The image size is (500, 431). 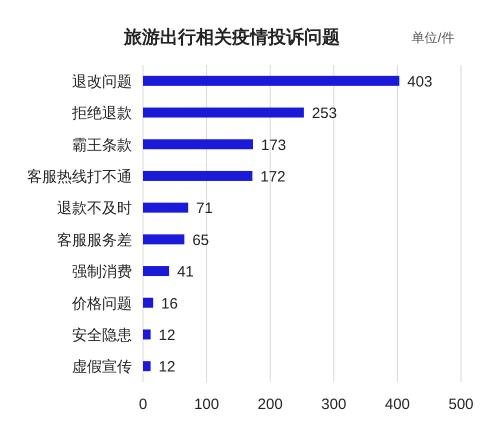 I want to click on y-tick-label: 强制消费, so click(x=102, y=272).